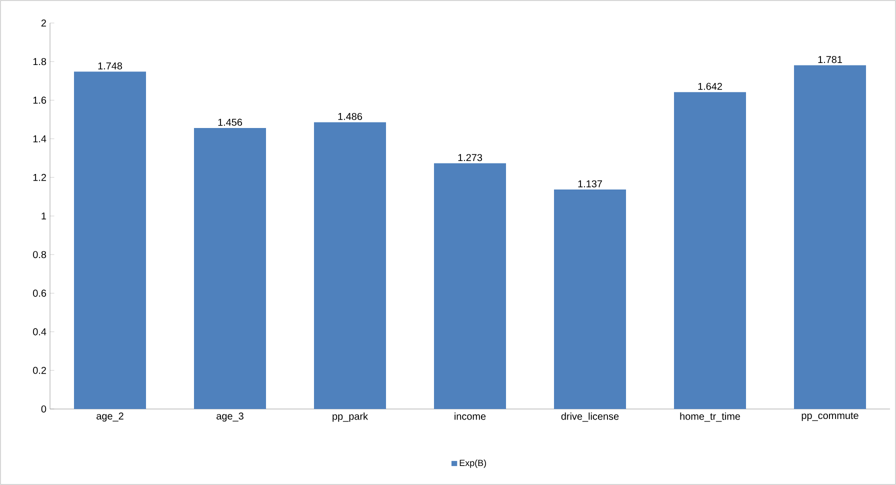 This screenshot has width=896, height=485. Describe the element at coordinates (44, 216) in the screenshot. I see `y-tick-label: 1` at that location.